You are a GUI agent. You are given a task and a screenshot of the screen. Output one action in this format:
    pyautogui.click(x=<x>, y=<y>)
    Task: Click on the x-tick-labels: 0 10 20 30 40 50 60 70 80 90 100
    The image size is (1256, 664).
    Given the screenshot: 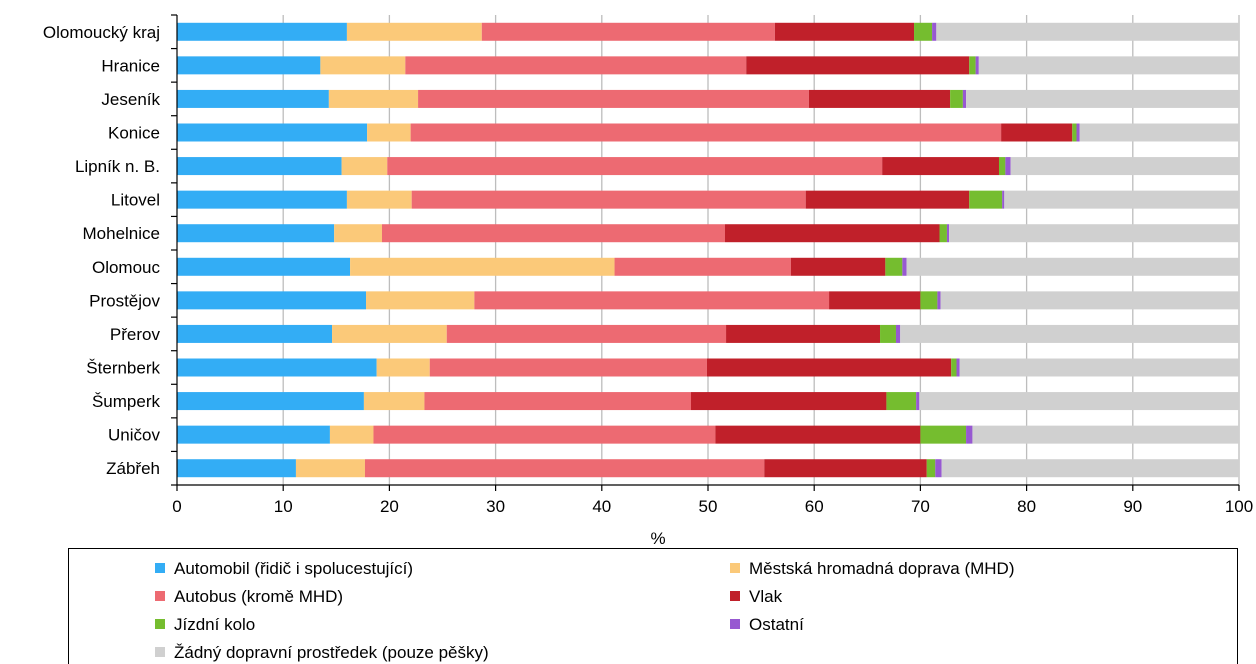 What is the action you would take?
    pyautogui.click(x=712, y=506)
    